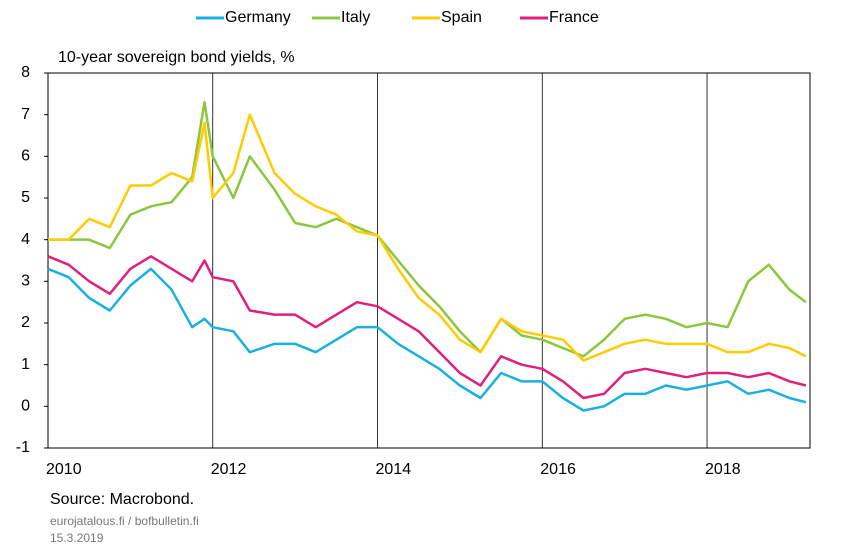 The image size is (857, 550). Describe the element at coordinates (25, 364) in the screenshot. I see `y-tick-label: 1` at that location.